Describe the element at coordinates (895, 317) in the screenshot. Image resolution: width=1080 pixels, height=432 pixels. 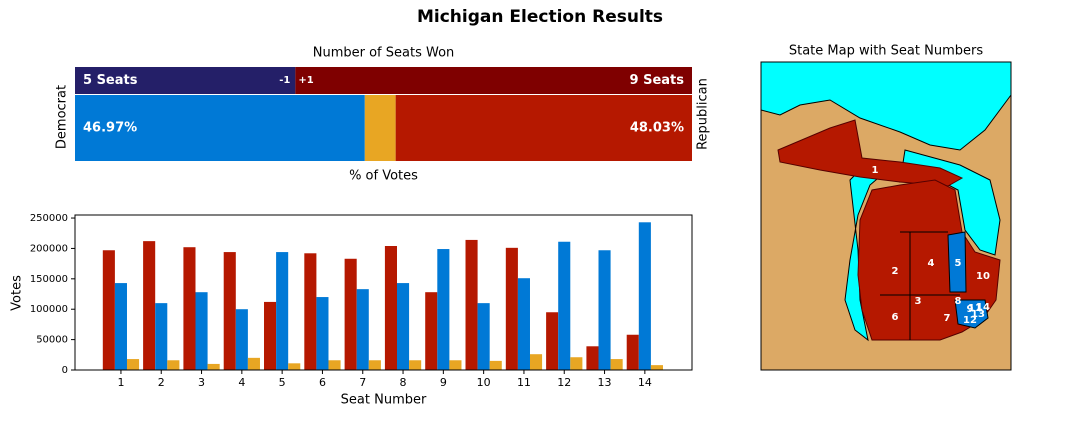
I see `district-label: 6` at that location.